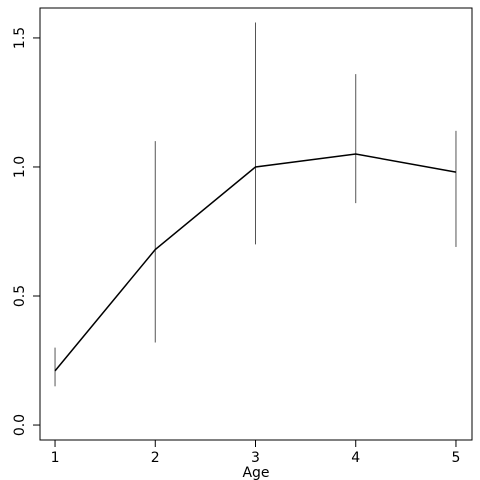 The image size is (480, 480). Describe the element at coordinates (255, 472) in the screenshot. I see `x-axis-label: Age` at that location.